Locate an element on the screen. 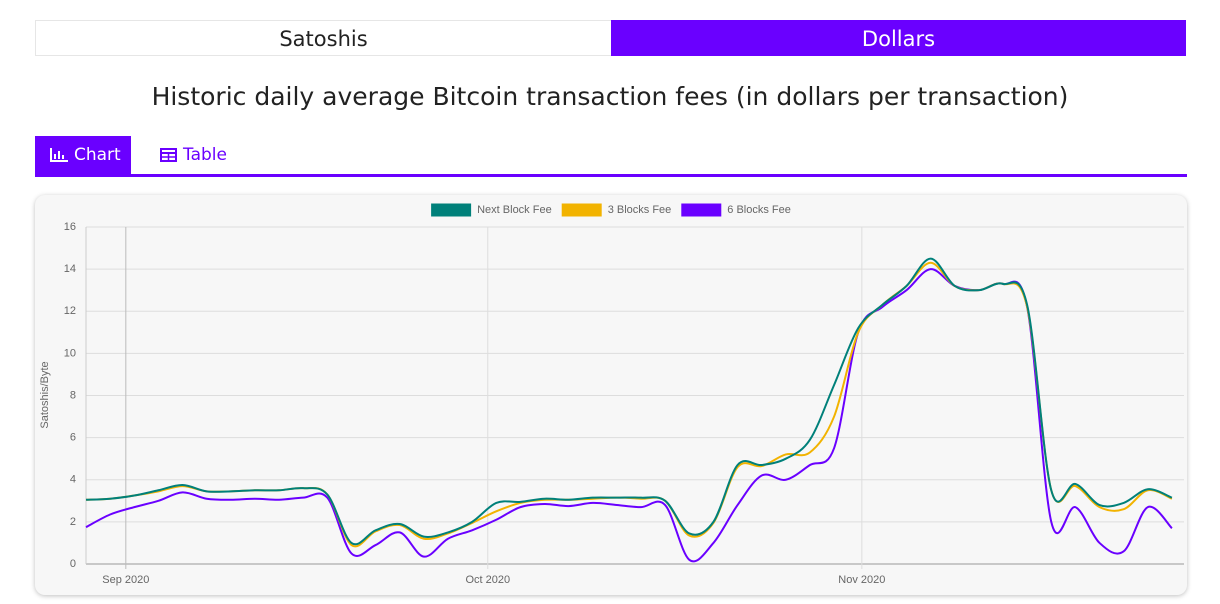 The width and height of the screenshot is (1220, 604). y-tick-label: 16 is located at coordinates (70, 227).